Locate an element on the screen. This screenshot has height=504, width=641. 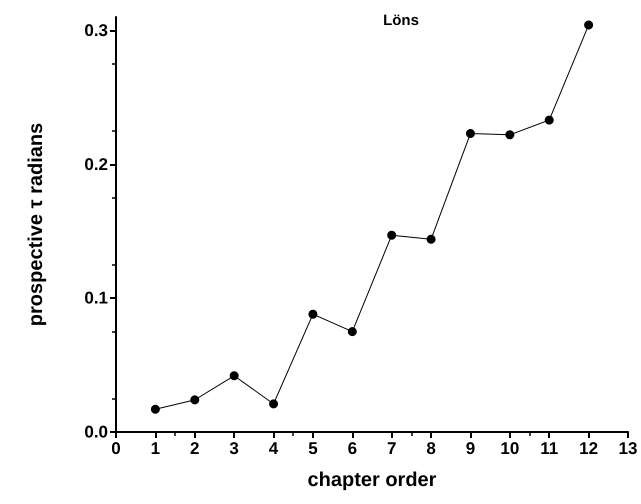
x-tick-label: 3 is located at coordinates (234, 448).